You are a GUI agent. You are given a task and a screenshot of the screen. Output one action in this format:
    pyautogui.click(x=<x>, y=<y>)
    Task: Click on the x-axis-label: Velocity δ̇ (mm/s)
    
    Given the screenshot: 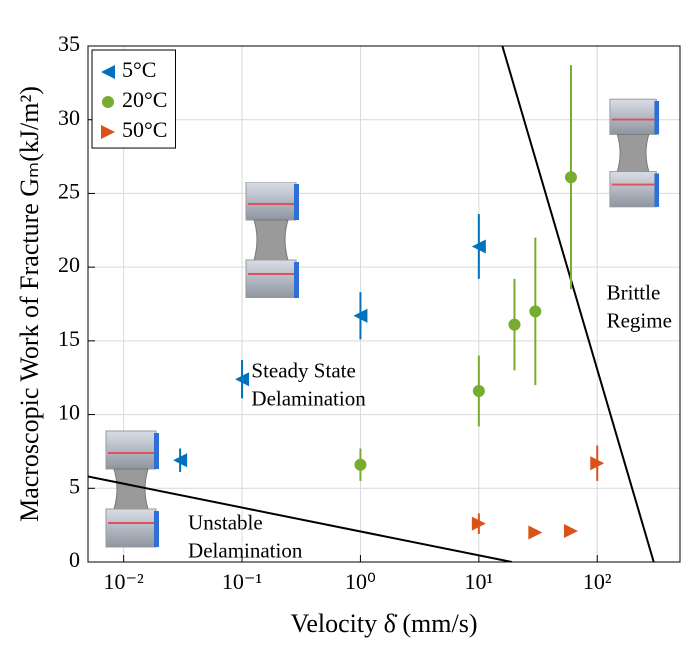 What is the action you would take?
    pyautogui.click(x=383, y=623)
    